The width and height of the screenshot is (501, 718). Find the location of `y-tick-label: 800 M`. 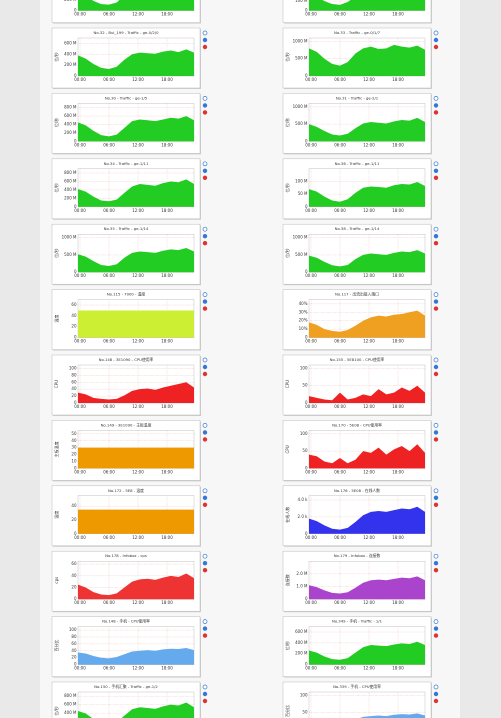

y-tick-label: 800 M is located at coordinates (70, 172).